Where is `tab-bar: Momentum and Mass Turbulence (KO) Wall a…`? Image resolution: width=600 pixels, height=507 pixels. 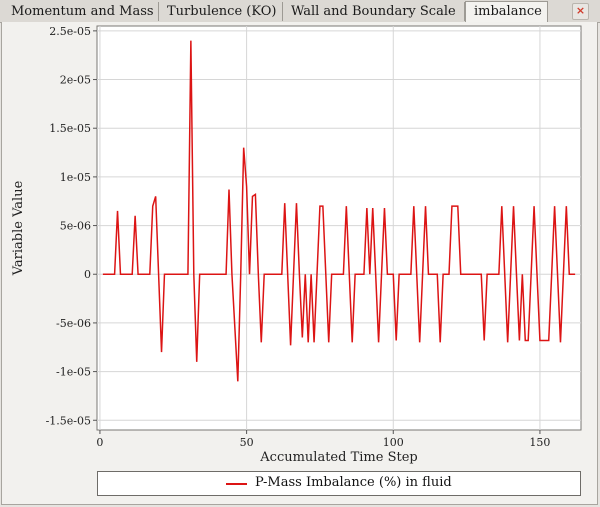 tab-bar: Momentum and Mass Turbulence (KO) Wall a… is located at coordinates (300, 11).